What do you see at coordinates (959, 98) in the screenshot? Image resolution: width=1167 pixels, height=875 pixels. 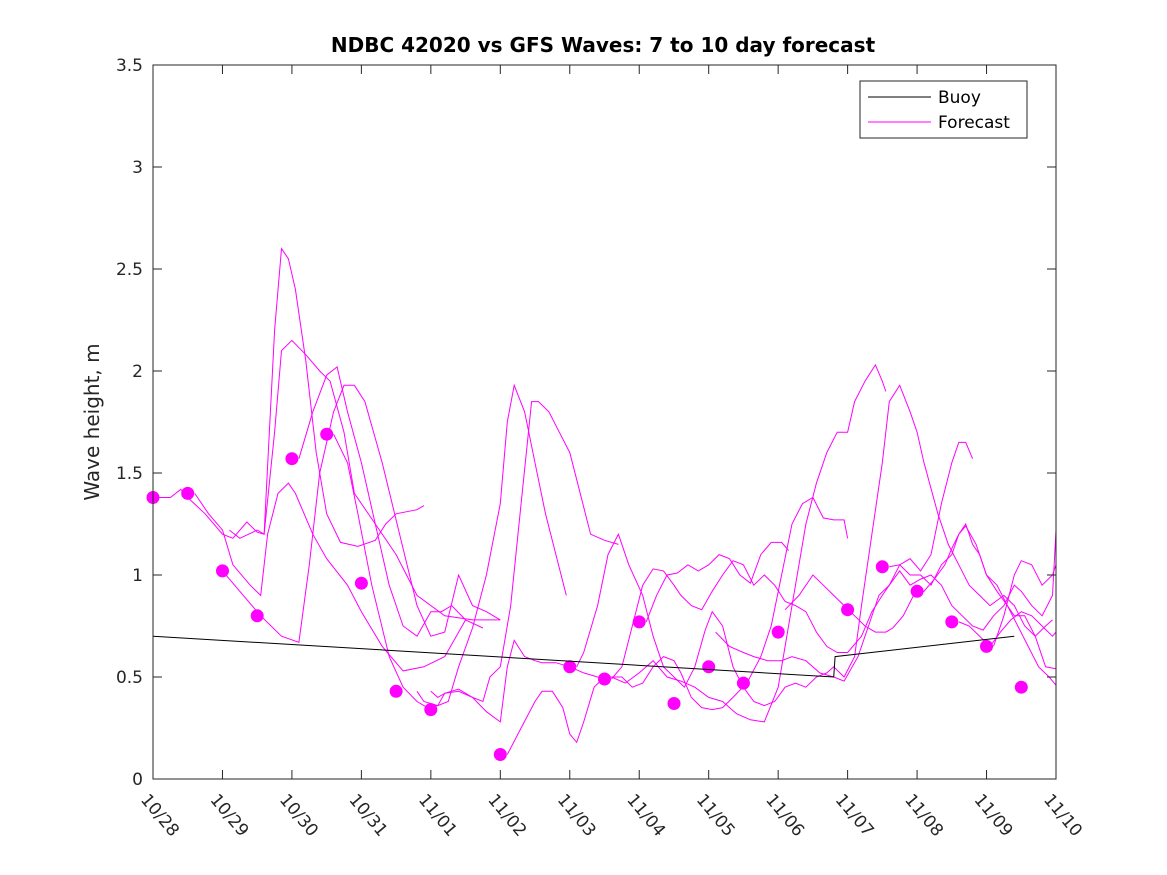 I see `legend-buoy-label: Buoy` at bounding box center [959, 98].